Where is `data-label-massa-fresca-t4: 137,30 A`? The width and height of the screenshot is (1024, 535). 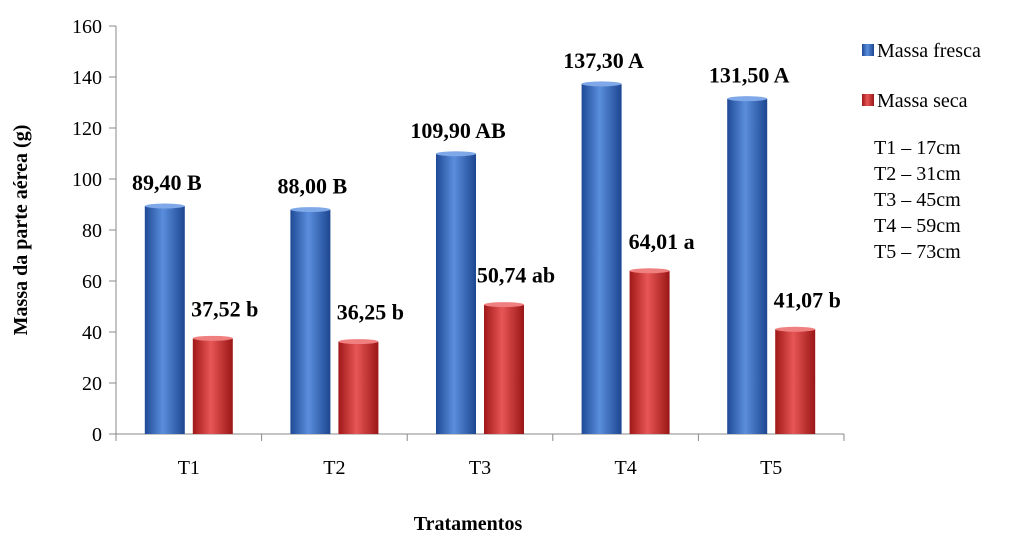
data-label-massa-fresca-t4: 137,30 A is located at coordinates (603, 60).